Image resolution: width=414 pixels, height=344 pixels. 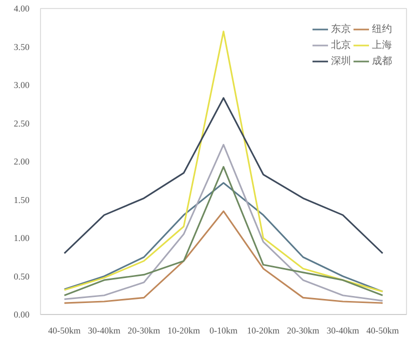 I want to click on y-tick-label: 1.50, so click(x=22, y=199).